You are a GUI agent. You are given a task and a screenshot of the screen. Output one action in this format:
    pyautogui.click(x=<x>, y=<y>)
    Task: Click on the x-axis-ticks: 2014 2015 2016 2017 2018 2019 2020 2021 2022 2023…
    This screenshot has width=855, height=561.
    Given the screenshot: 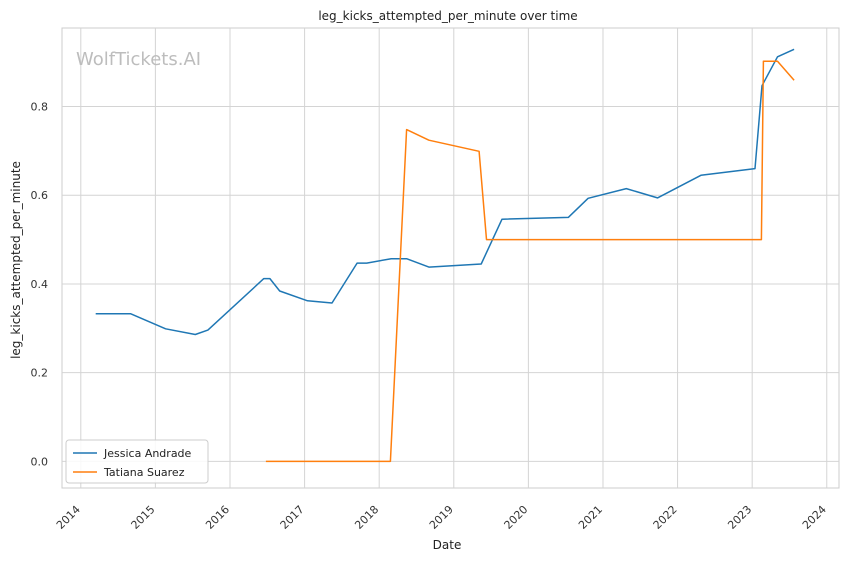 What is the action you would take?
    pyautogui.click(x=441, y=517)
    